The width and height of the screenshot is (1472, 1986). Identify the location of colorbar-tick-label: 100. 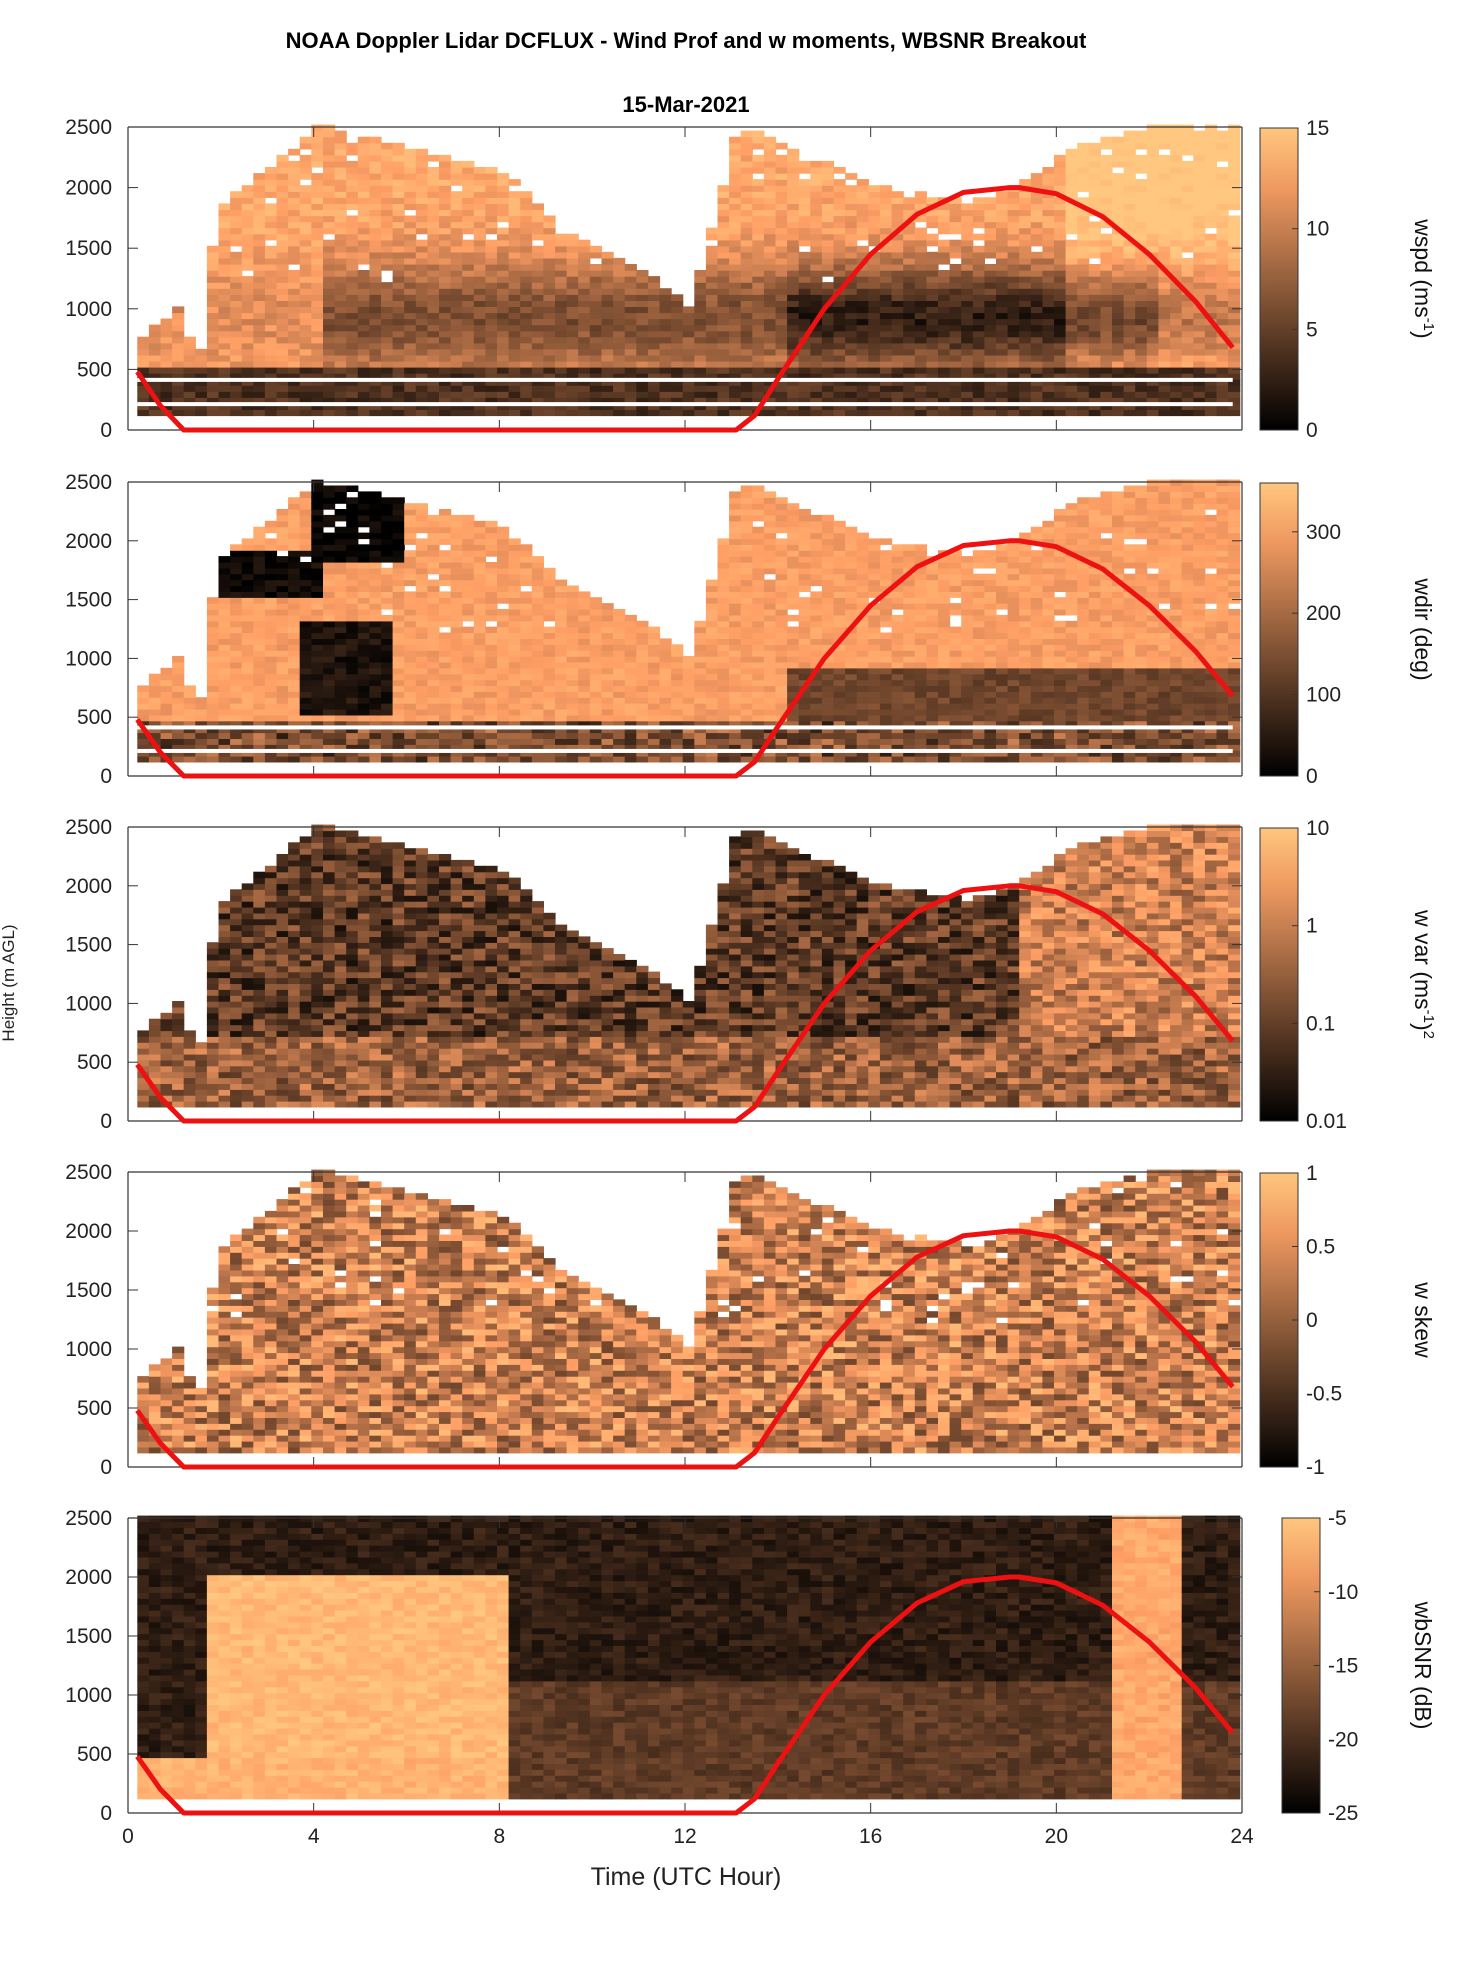
(1323, 695).